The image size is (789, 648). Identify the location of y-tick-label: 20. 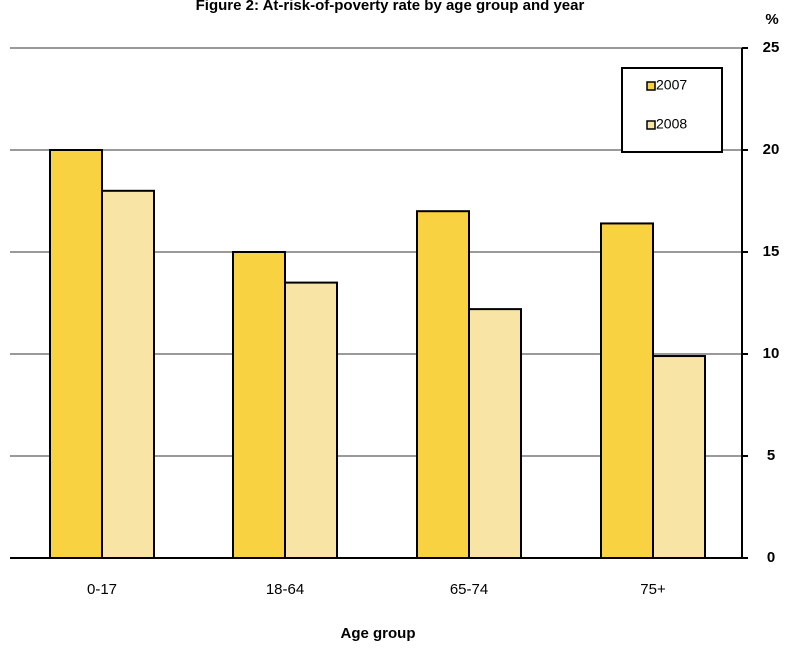
(771, 149).